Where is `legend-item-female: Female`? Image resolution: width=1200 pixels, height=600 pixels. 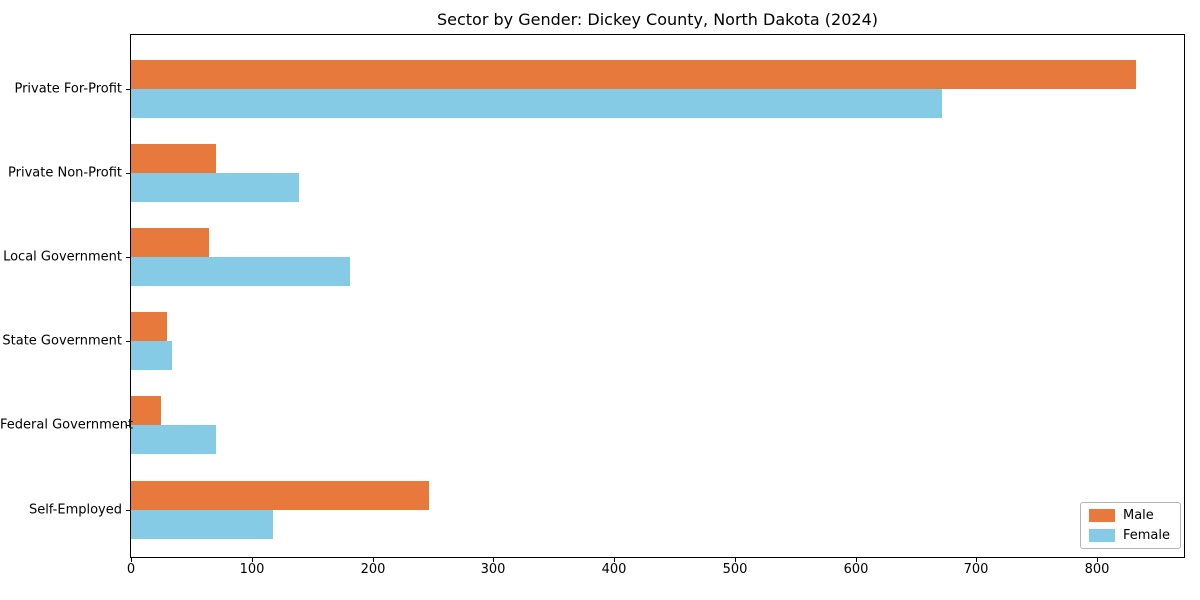 legend-item-female: Female is located at coordinates (1129, 535).